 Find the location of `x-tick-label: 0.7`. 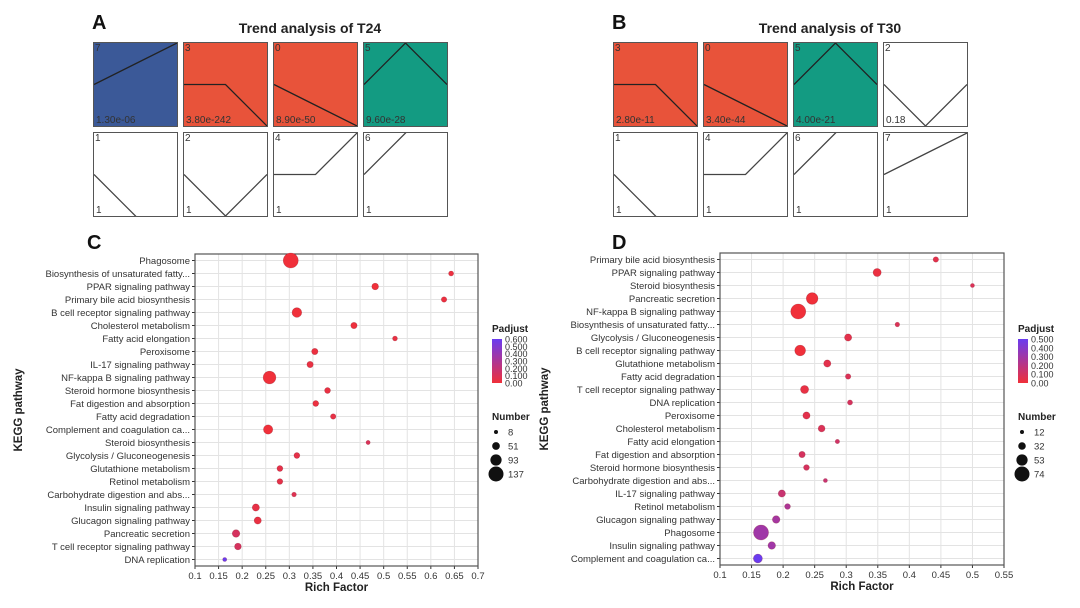

x-tick-label: 0.7 is located at coordinates (477, 576).